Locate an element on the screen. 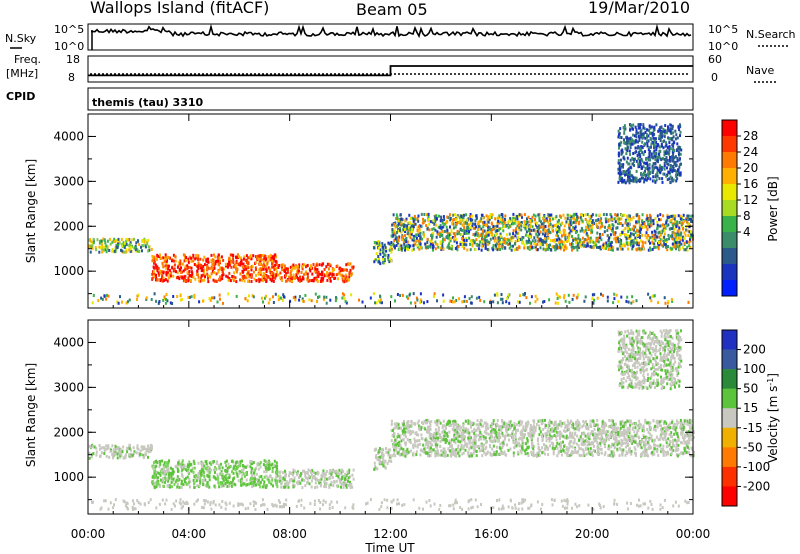 The height and width of the screenshot is (554, 800). date-title: 19/Mar/2010 is located at coordinates (639, 8).